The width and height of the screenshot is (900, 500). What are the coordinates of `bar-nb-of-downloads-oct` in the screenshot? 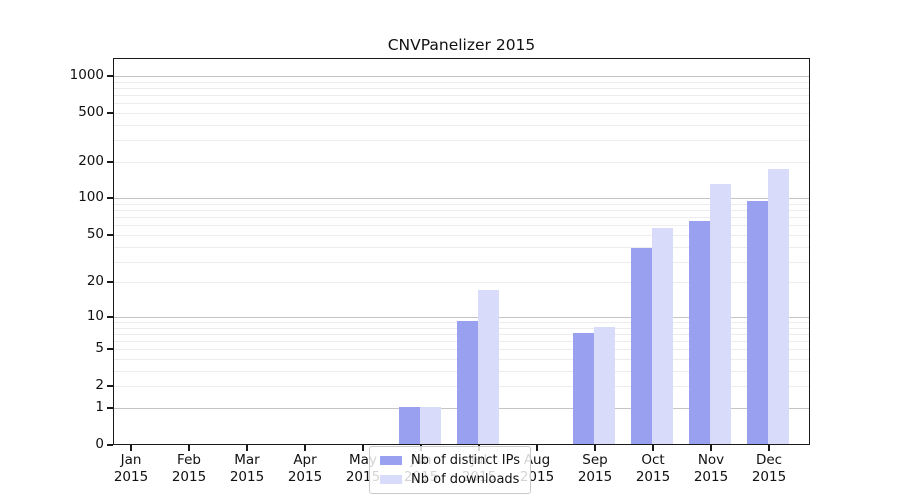 It's located at (662, 336).